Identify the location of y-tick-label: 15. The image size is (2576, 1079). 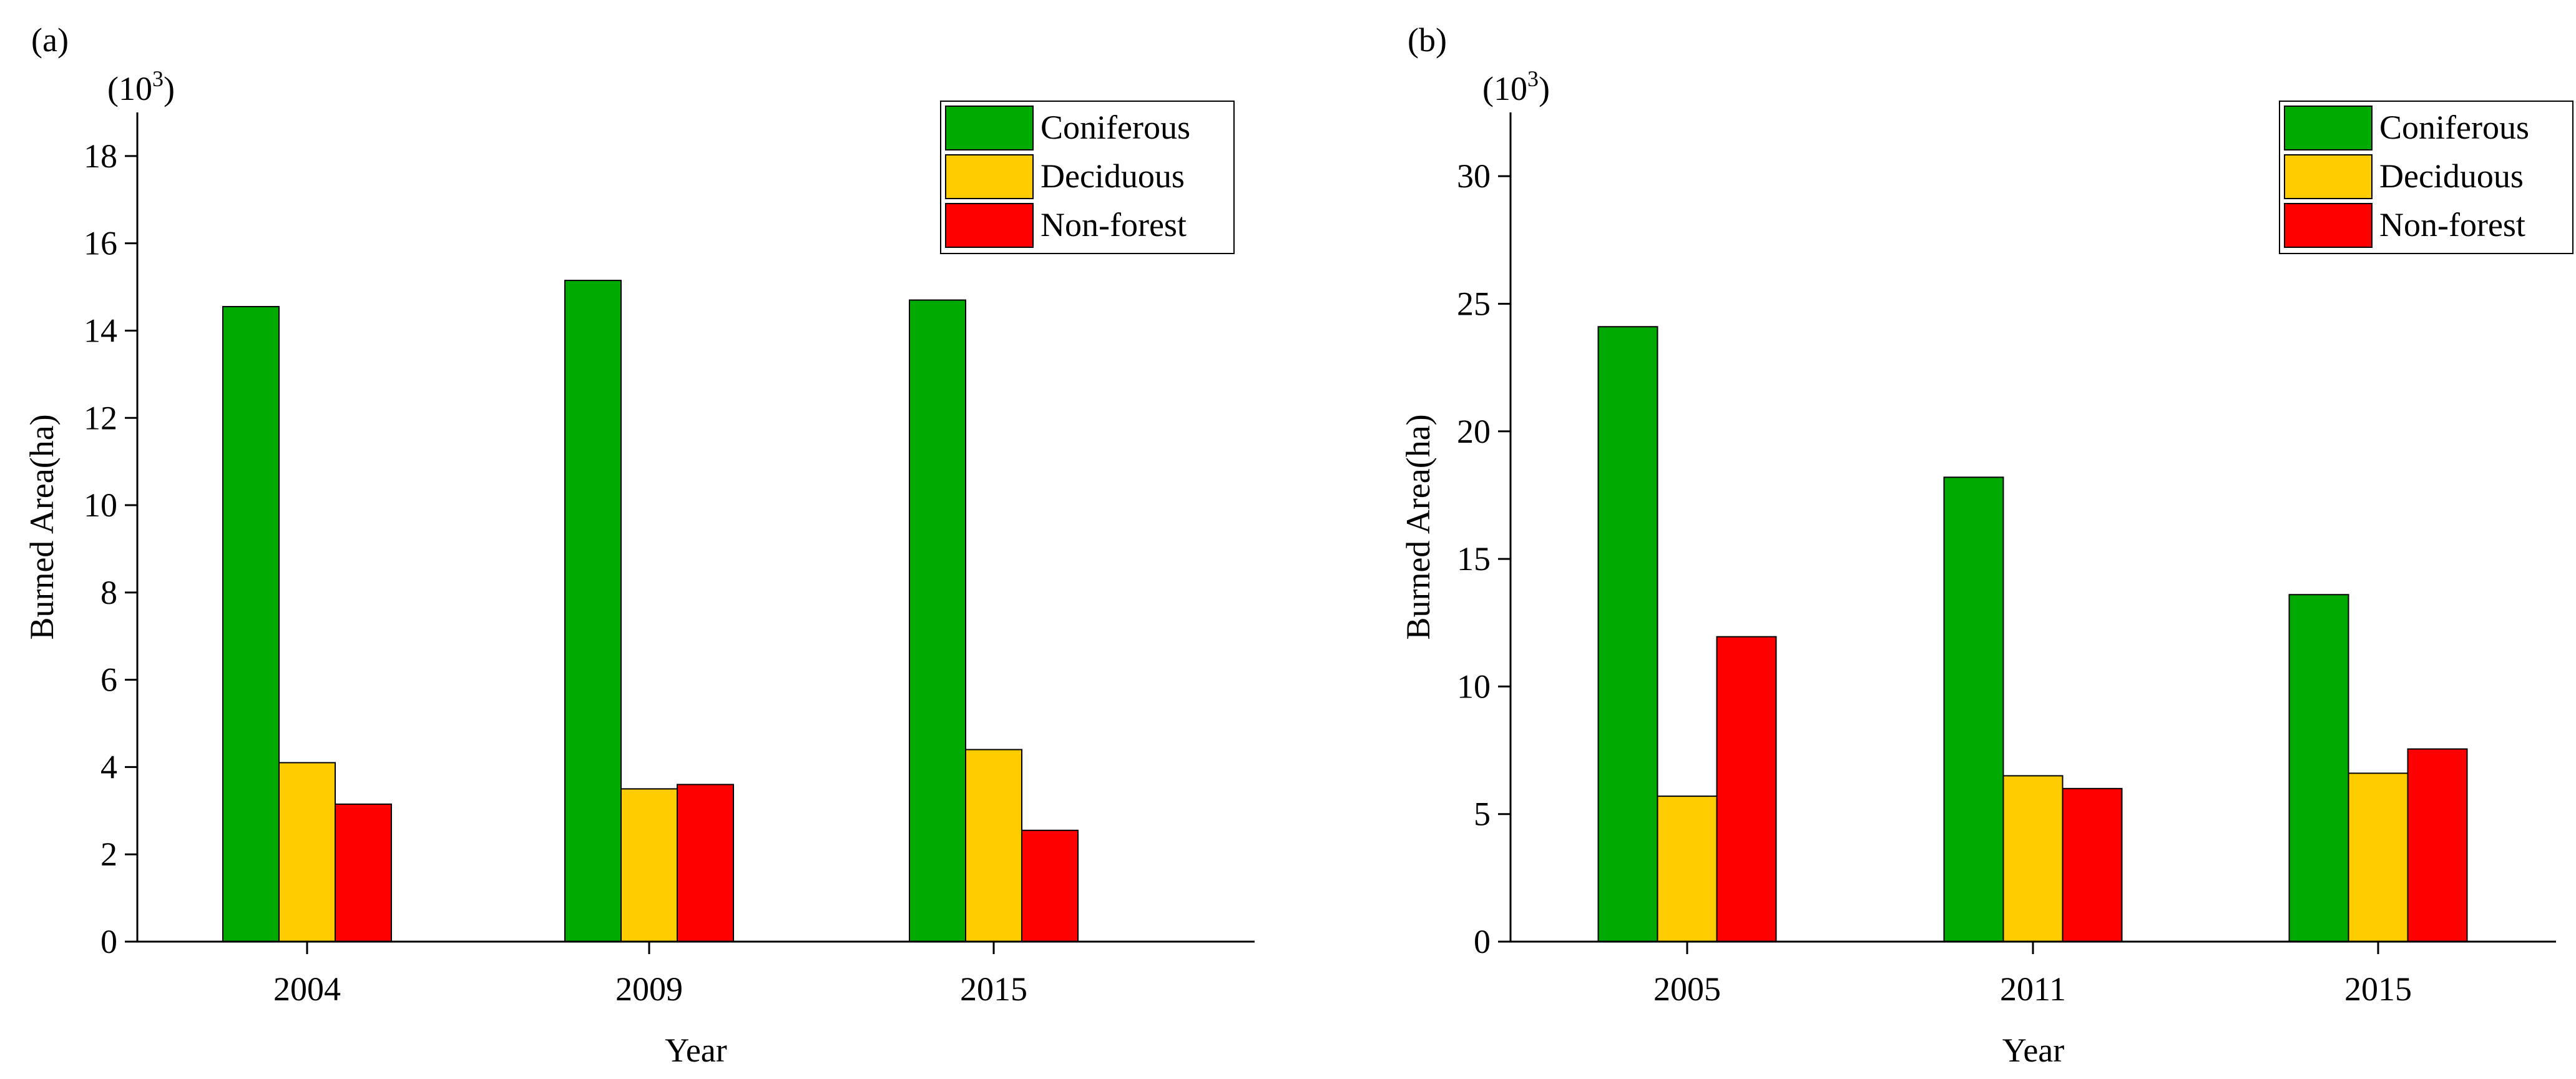
(1474, 559).